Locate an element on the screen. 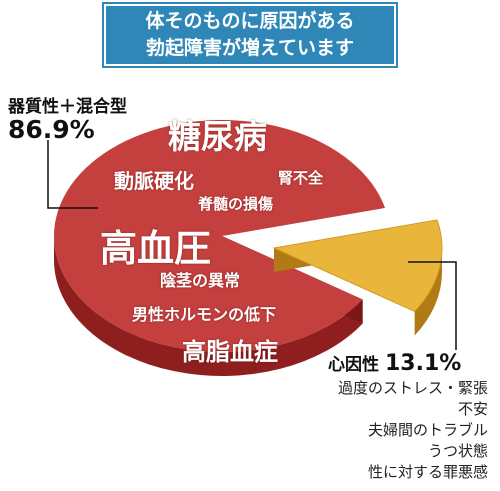  organic-cause: 陰茎の異常 is located at coordinates (200, 280).